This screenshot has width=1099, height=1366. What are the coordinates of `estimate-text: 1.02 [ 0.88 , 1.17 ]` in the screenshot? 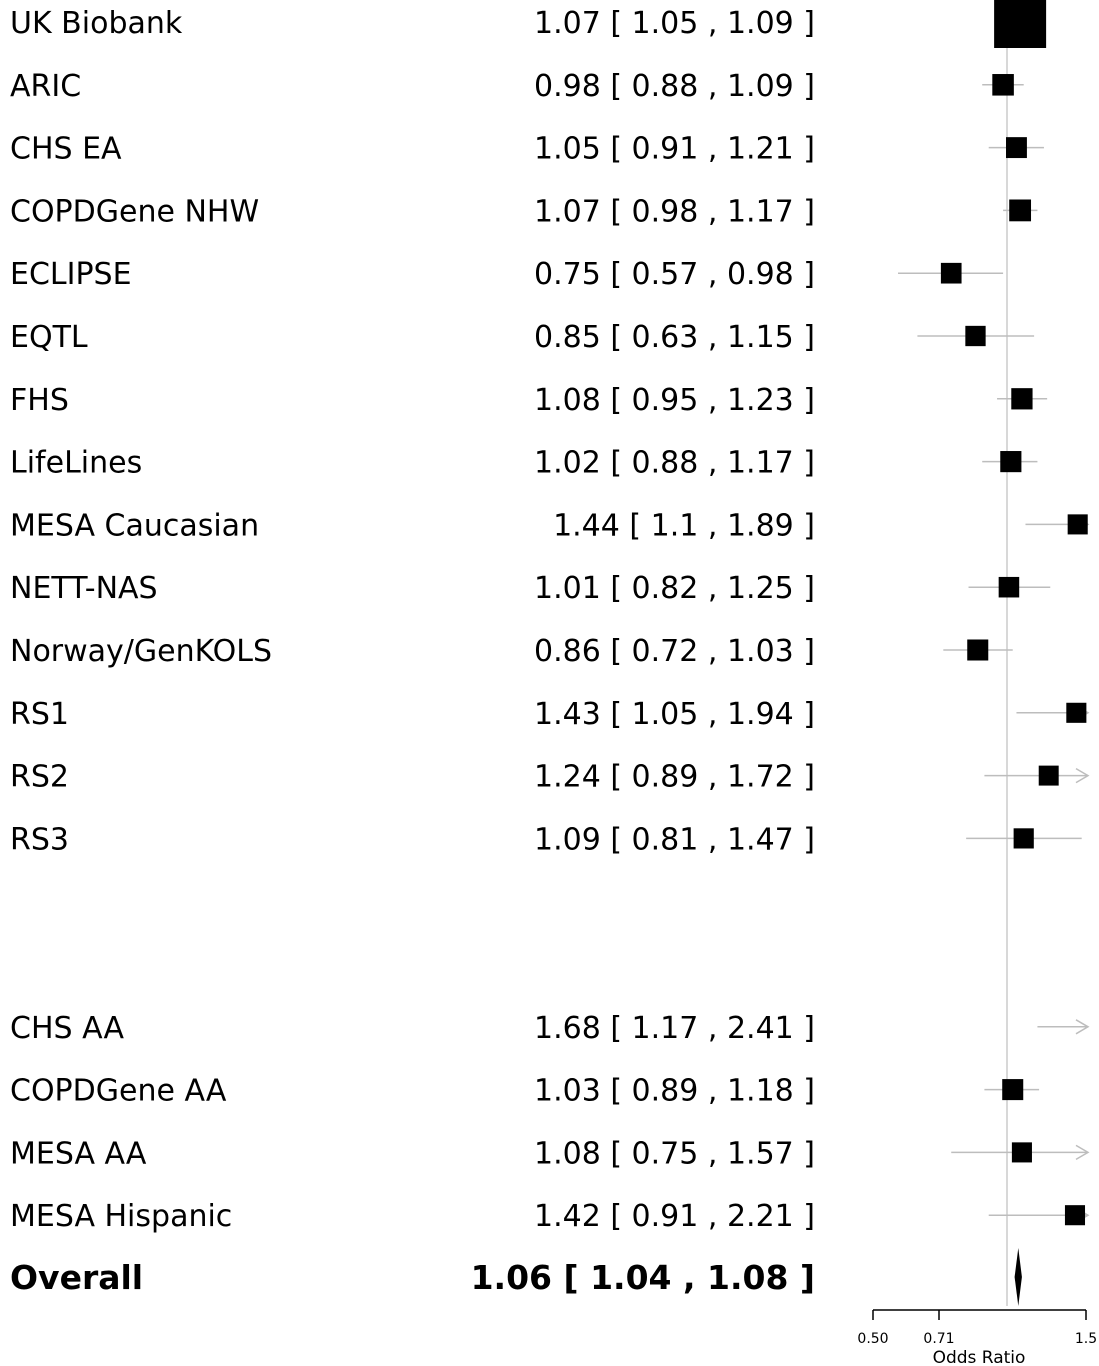 It's located at (674, 463).